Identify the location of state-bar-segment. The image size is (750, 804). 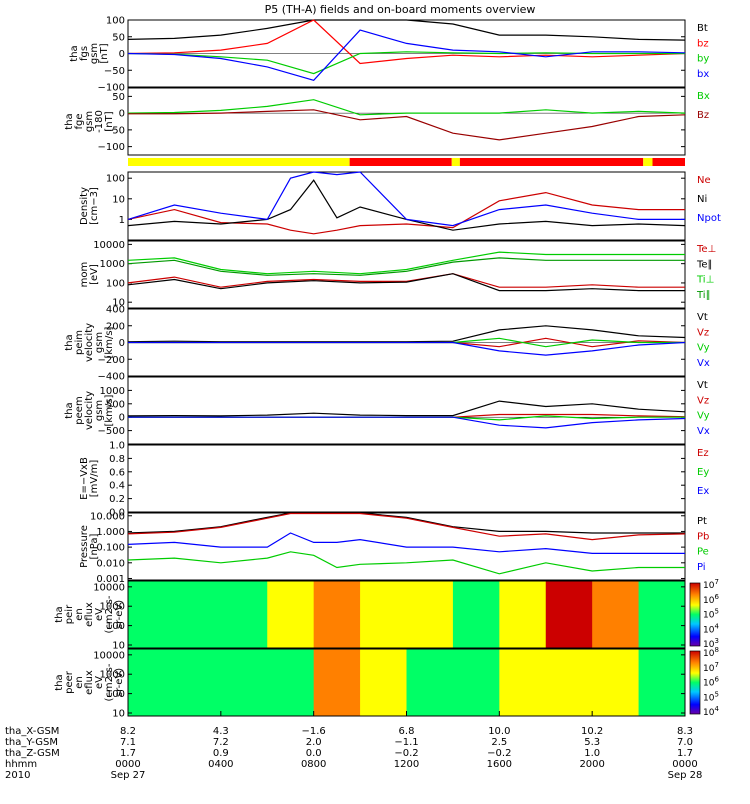
(400, 162).